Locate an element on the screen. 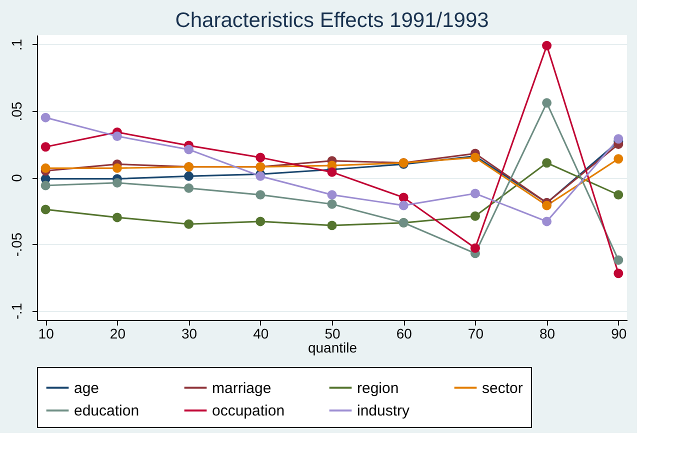 This screenshot has width=686, height=471. legend-label: education is located at coordinates (107, 411).